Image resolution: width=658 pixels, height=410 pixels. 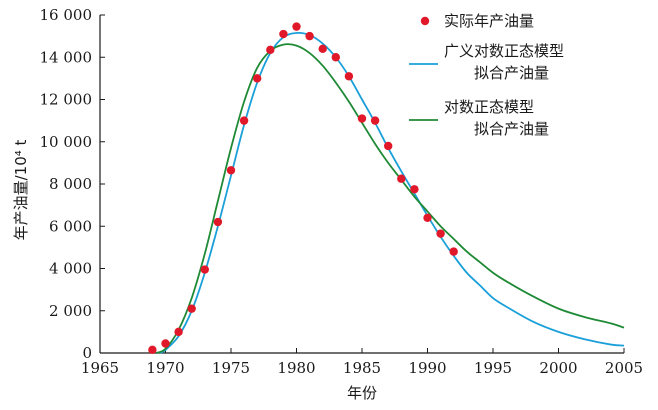 What do you see at coordinates (66, 142) in the screenshot?
I see `y-tick-label: 10 000` at bounding box center [66, 142].